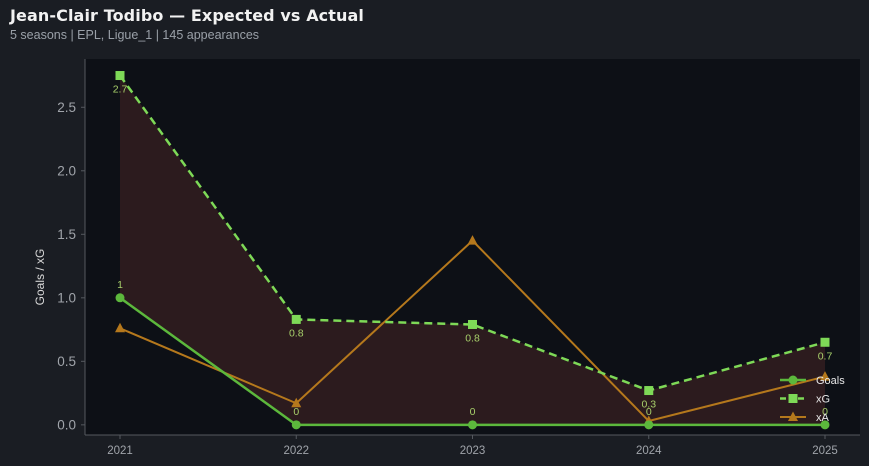 The width and height of the screenshot is (869, 466). I want to click on data-label-xg: 0.3, so click(648, 405).